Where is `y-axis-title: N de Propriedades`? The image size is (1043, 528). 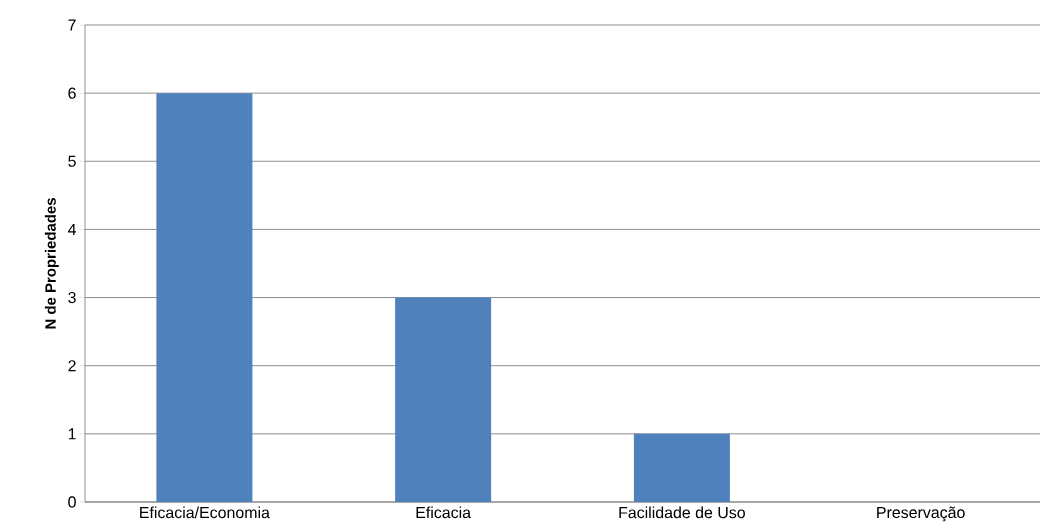 y-axis-title: N de Propriedades is located at coordinates (51, 263).